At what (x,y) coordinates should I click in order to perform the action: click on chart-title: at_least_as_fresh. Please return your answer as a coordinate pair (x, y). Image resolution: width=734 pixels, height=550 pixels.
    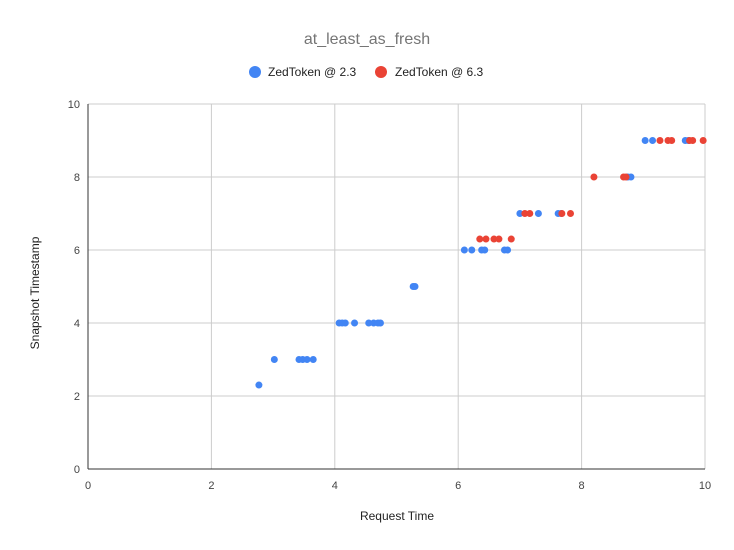
    Looking at the image, I should click on (367, 39).